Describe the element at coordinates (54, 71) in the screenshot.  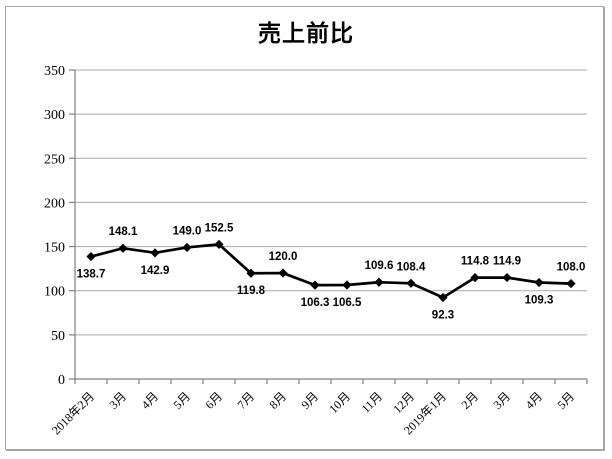
I see `y-tick-label: 350` at that location.